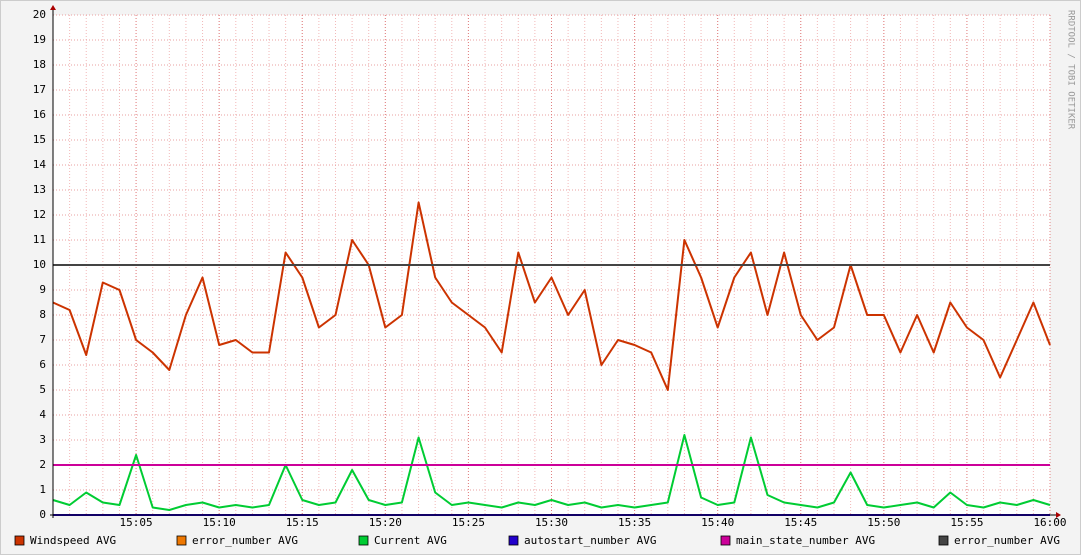 The height and width of the screenshot is (555, 1081). I want to click on y-tick-label: 10, so click(39, 264).